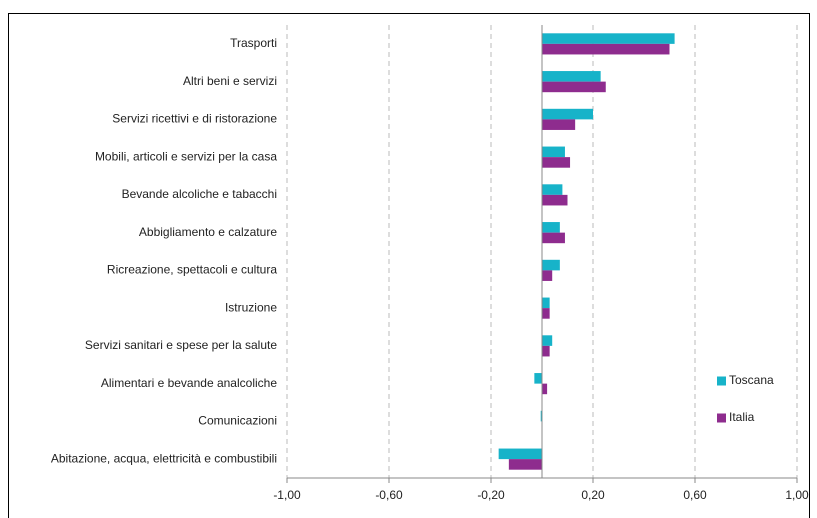 This screenshot has width=817, height=518. I want to click on y-tick-label: Servizi ricettivi e di ristorazione, so click(194, 119).